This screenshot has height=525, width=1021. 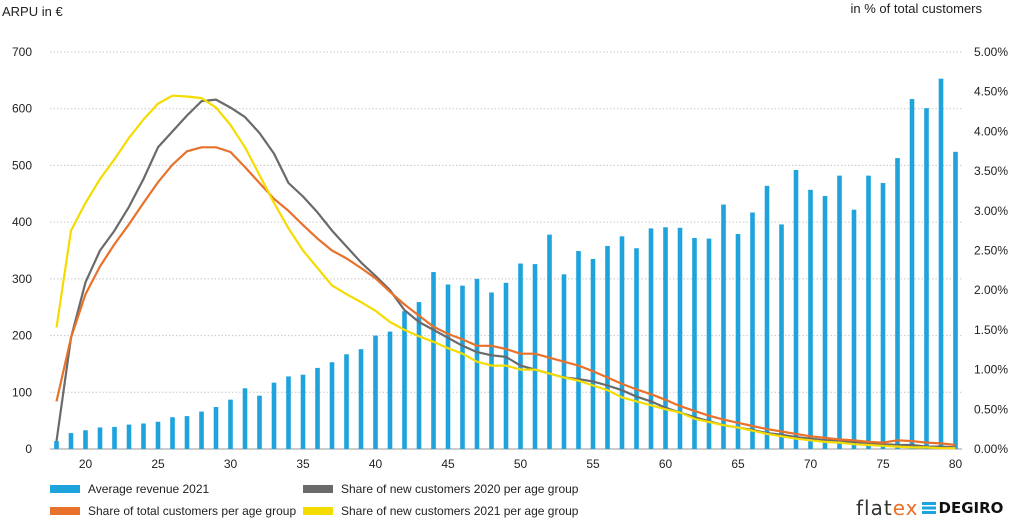 What do you see at coordinates (991, 171) in the screenshot?
I see `right-tick-label: 3.50%` at bounding box center [991, 171].